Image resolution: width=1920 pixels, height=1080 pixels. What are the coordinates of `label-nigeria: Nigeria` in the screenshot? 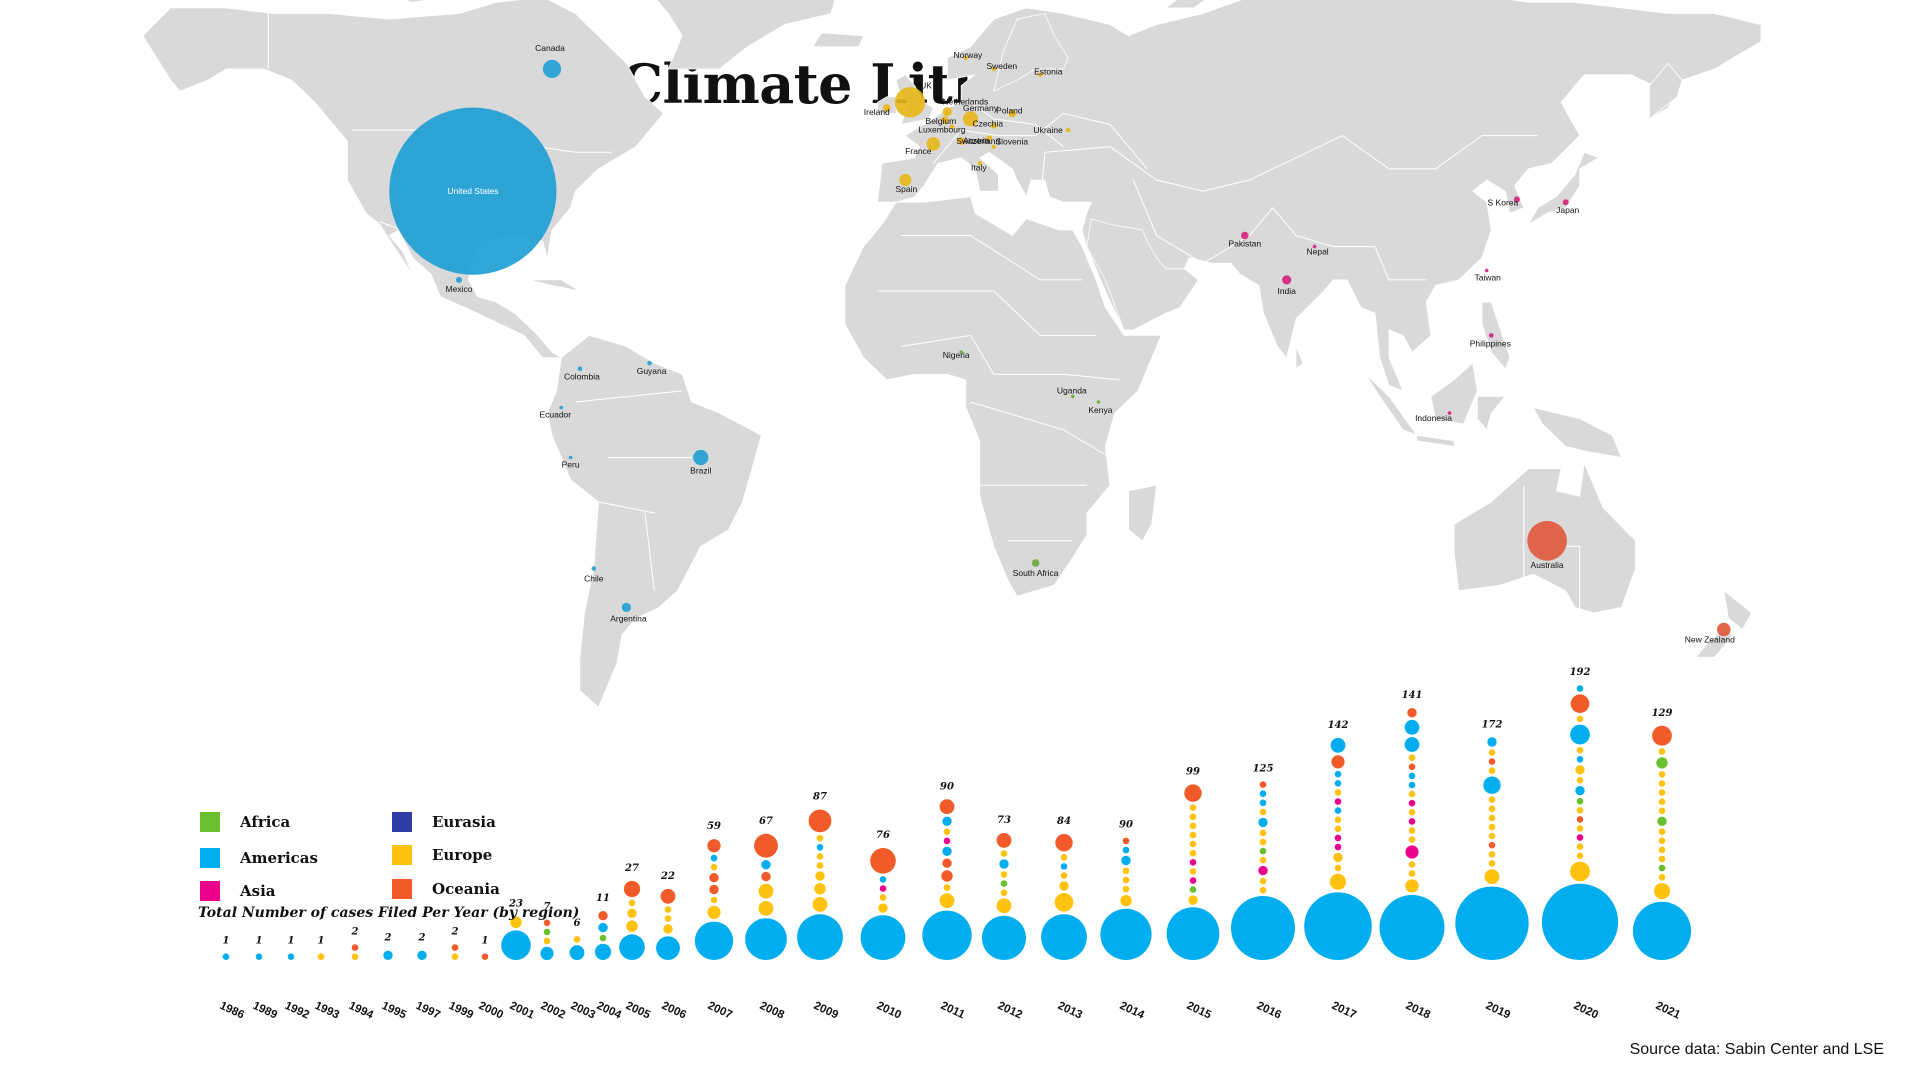 It's located at (956, 355).